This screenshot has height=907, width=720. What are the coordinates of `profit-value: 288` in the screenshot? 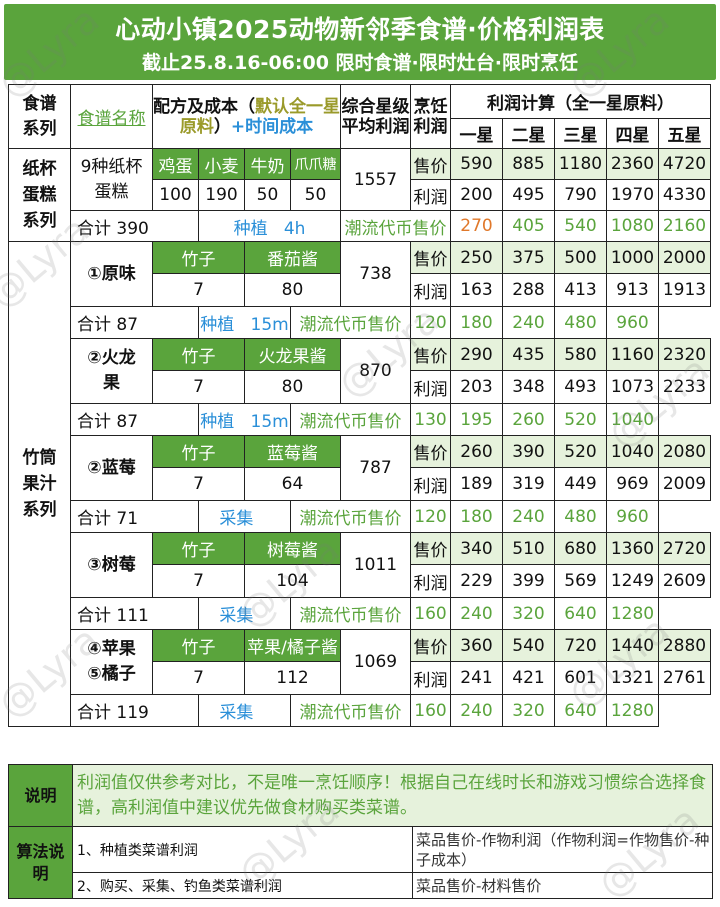 It's located at (528, 290).